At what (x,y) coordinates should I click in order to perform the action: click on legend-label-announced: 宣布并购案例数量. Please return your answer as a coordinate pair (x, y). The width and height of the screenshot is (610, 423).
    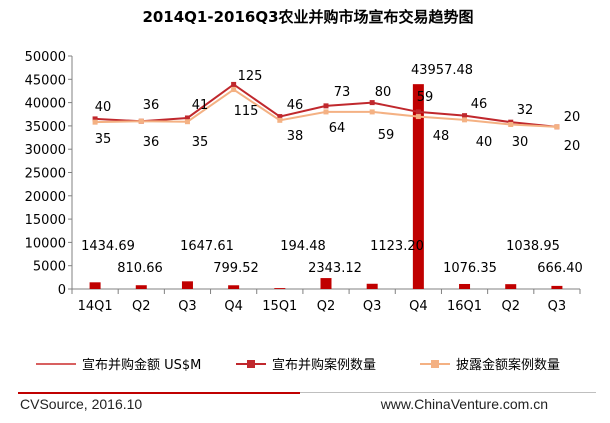
    Looking at the image, I should click on (324, 365).